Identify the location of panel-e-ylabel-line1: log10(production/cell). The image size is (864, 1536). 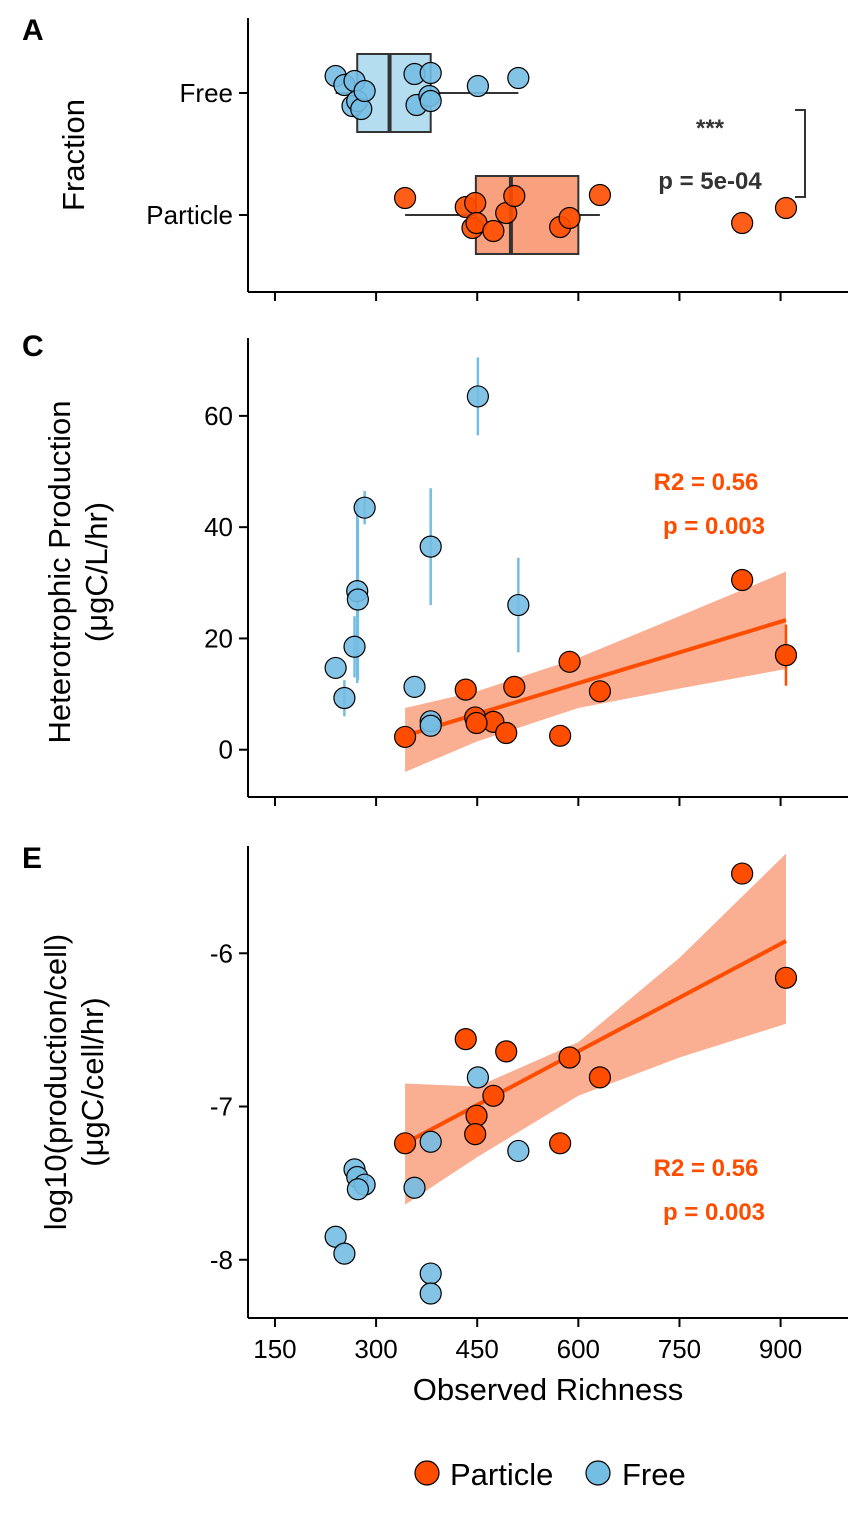
(55, 1082).